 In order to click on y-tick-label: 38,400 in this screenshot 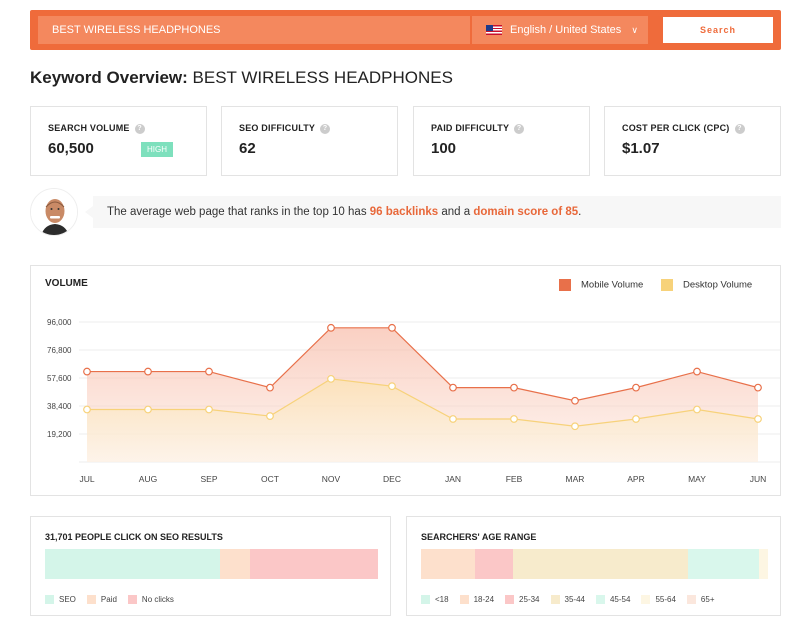, I will do `click(59, 406)`.